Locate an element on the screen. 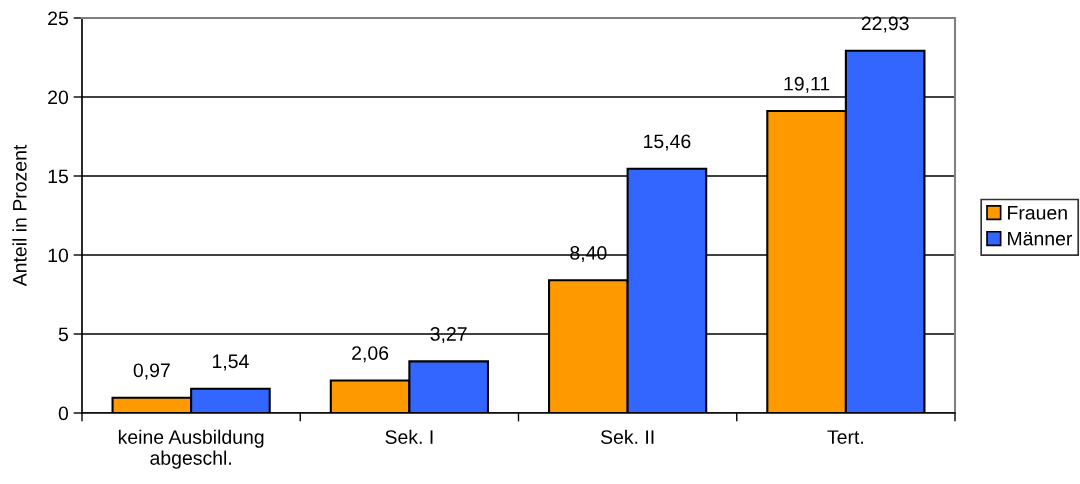 The width and height of the screenshot is (1080, 484). x-tick-label: Sek. II is located at coordinates (627, 436).